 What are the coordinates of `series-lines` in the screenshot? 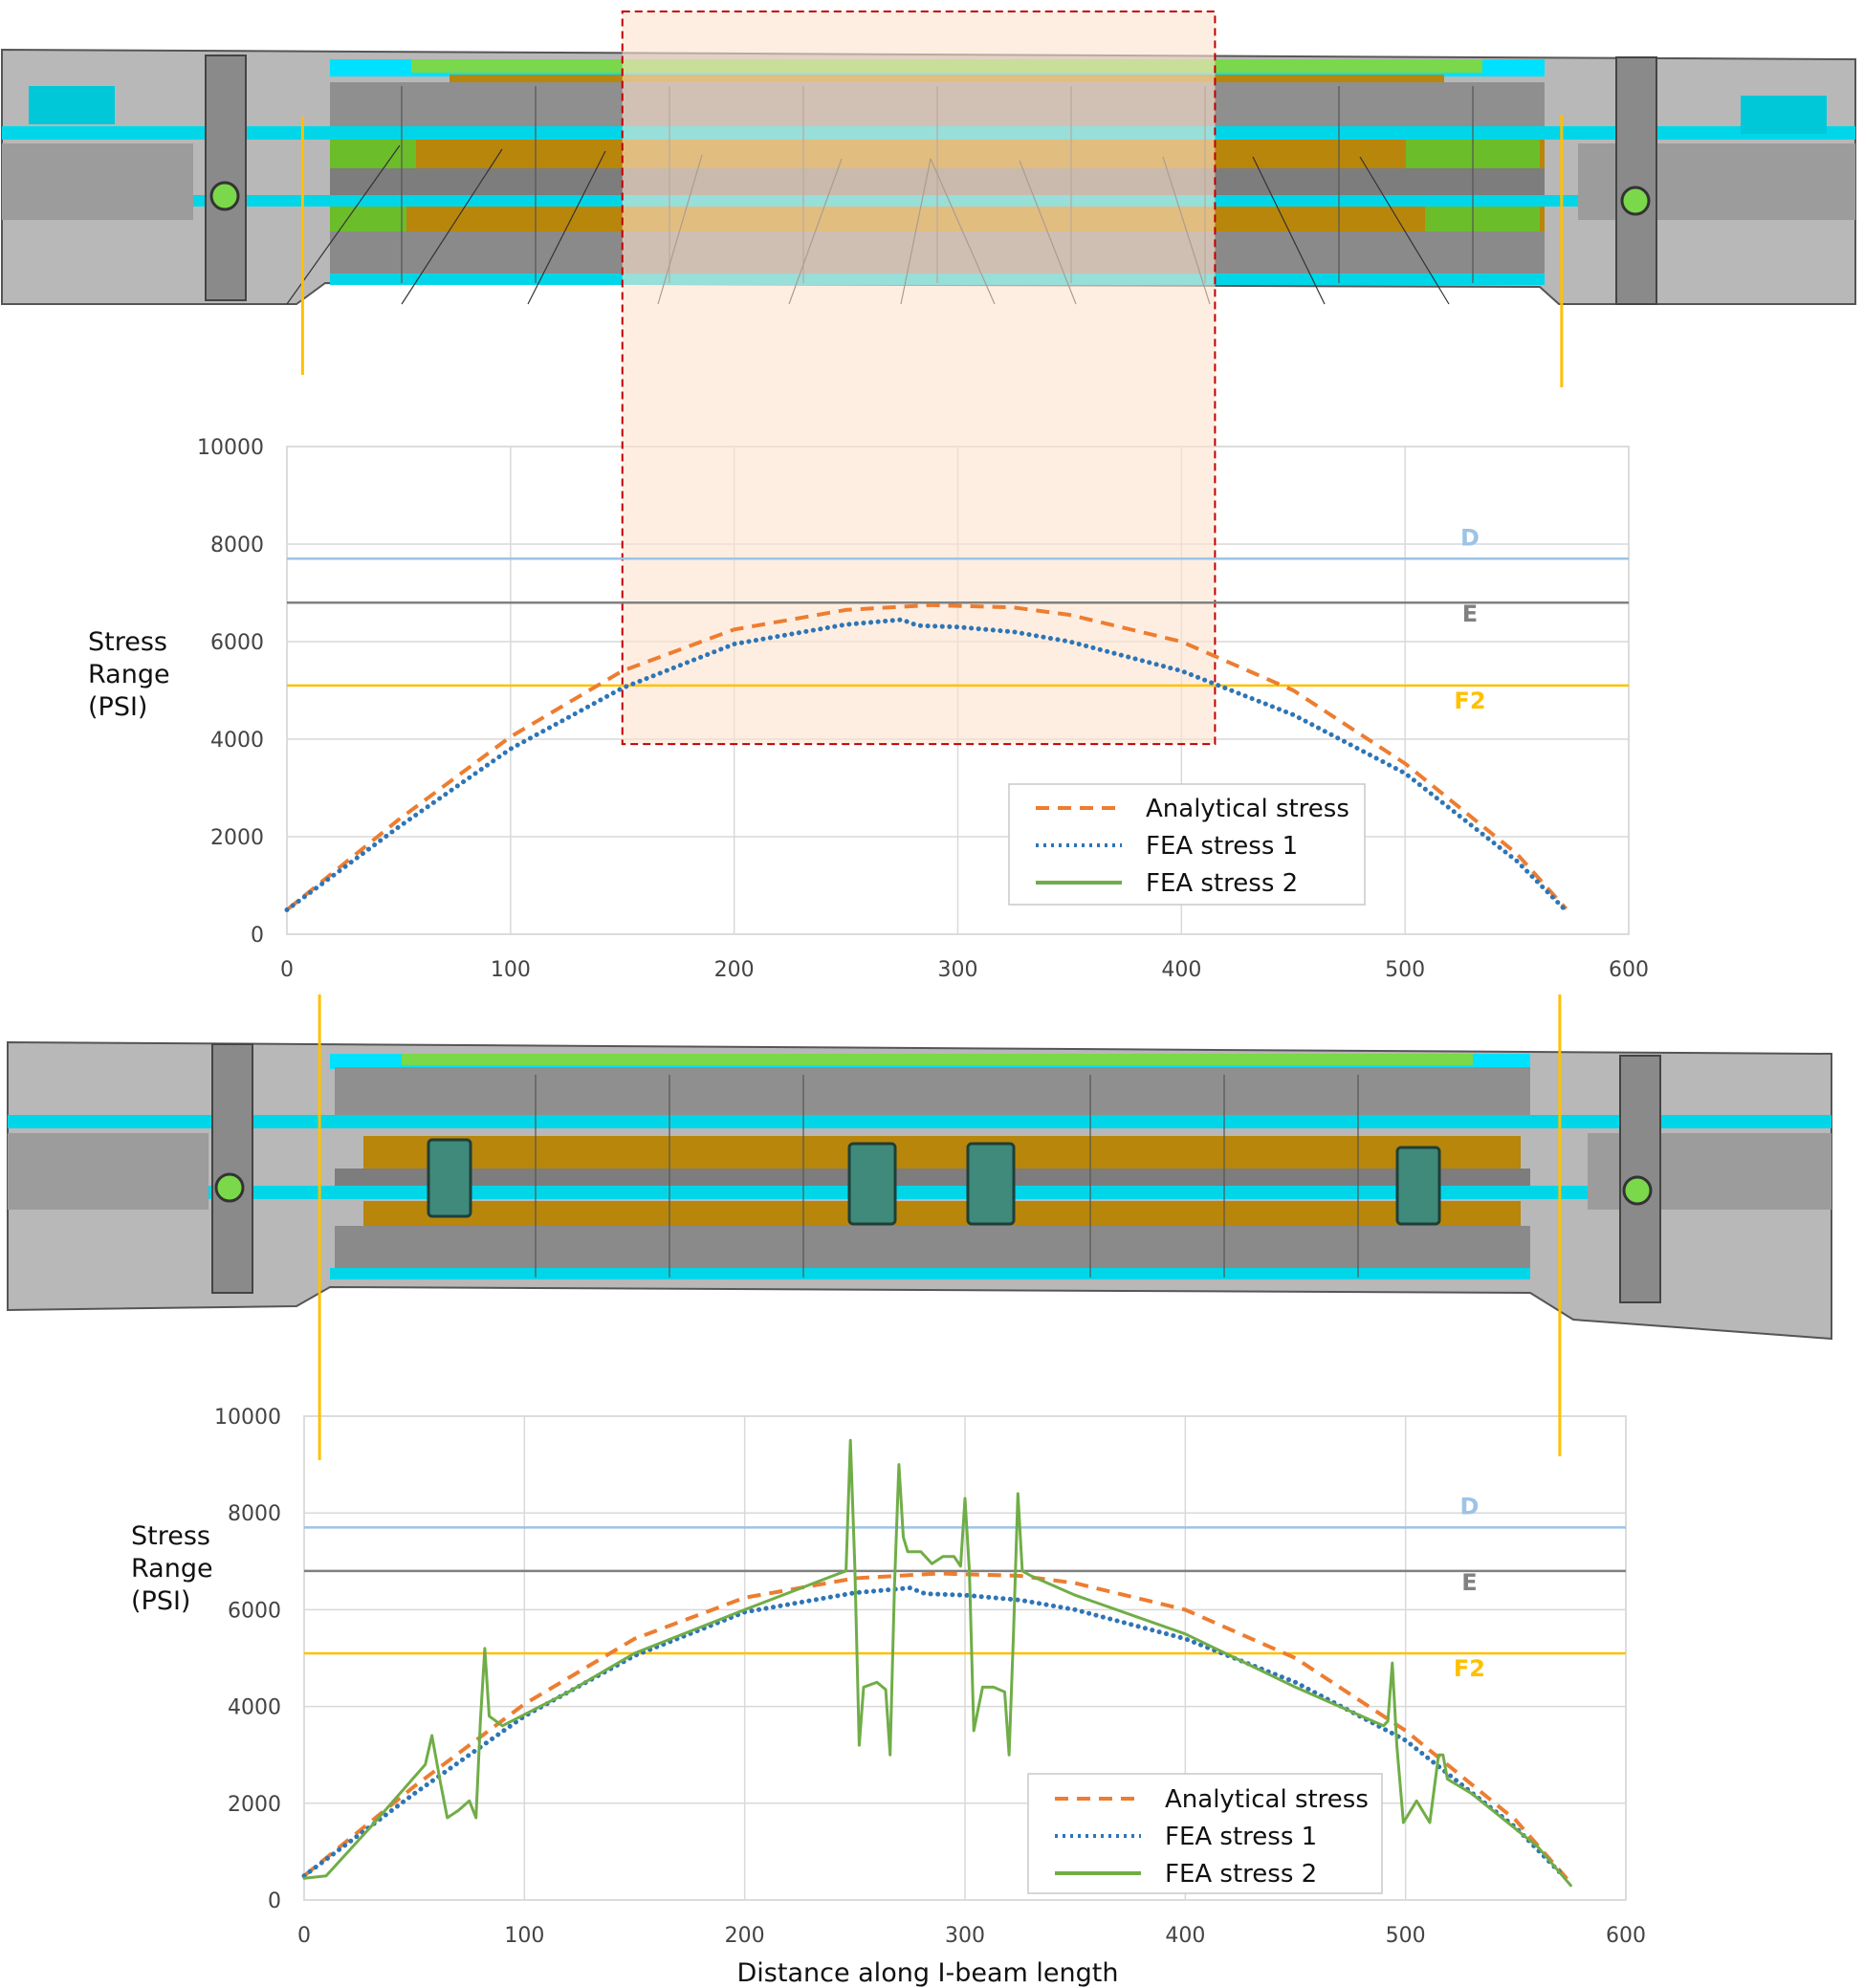 It's located at (926, 757).